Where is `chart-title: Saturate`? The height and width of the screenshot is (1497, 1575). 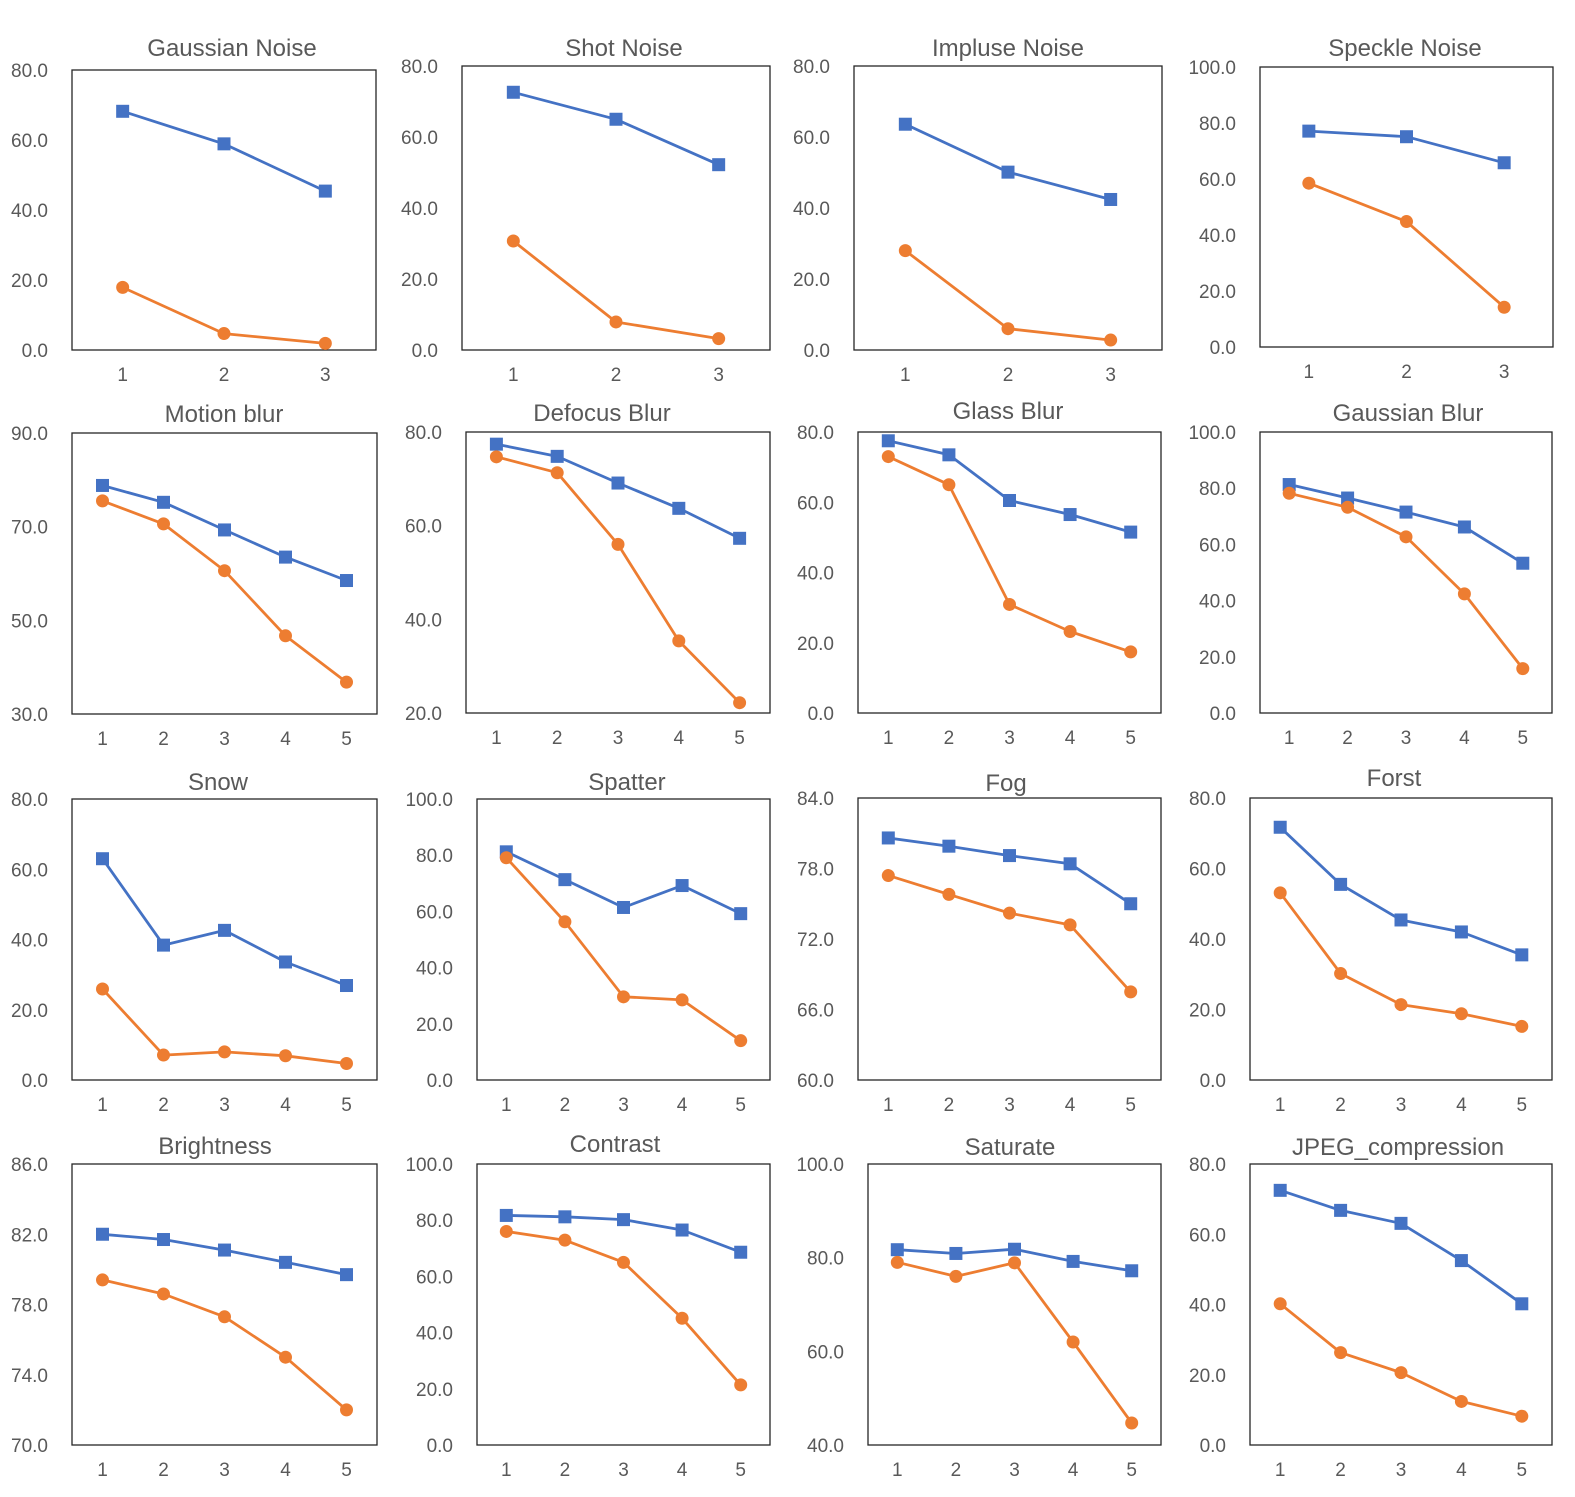 chart-title: Saturate is located at coordinates (1010, 1147).